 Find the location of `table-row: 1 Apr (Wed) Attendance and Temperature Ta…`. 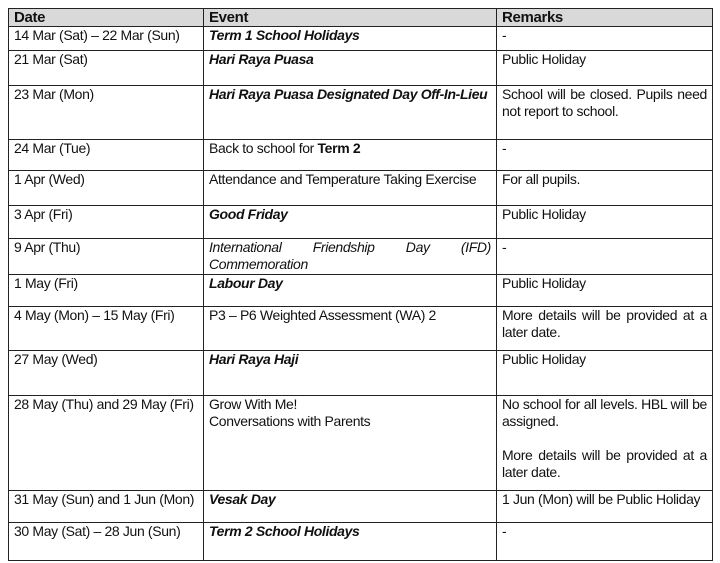

table-row: 1 Apr (Wed) Attendance and Temperature Ta… is located at coordinates (360, 188).